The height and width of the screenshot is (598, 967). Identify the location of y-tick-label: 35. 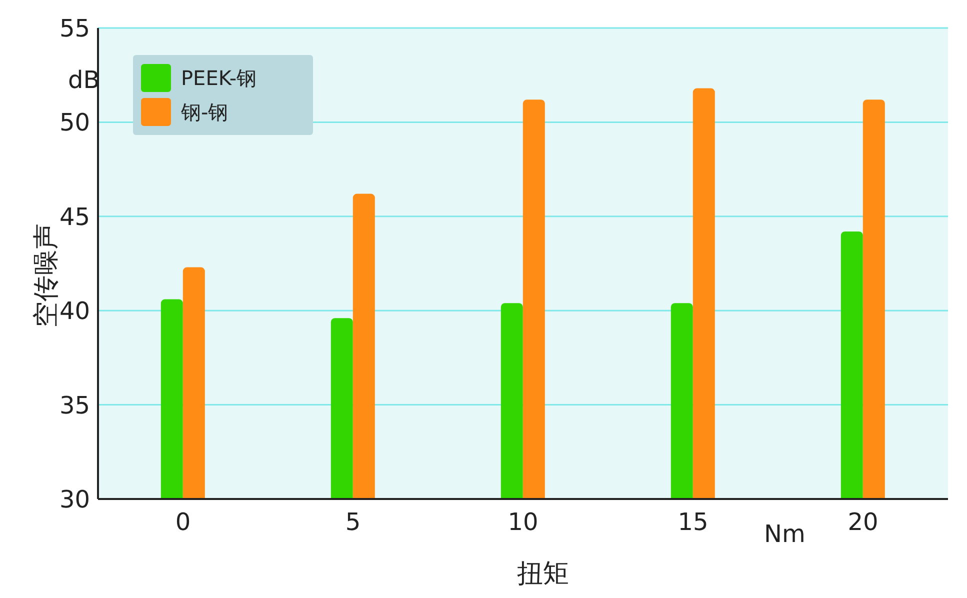
(74, 405).